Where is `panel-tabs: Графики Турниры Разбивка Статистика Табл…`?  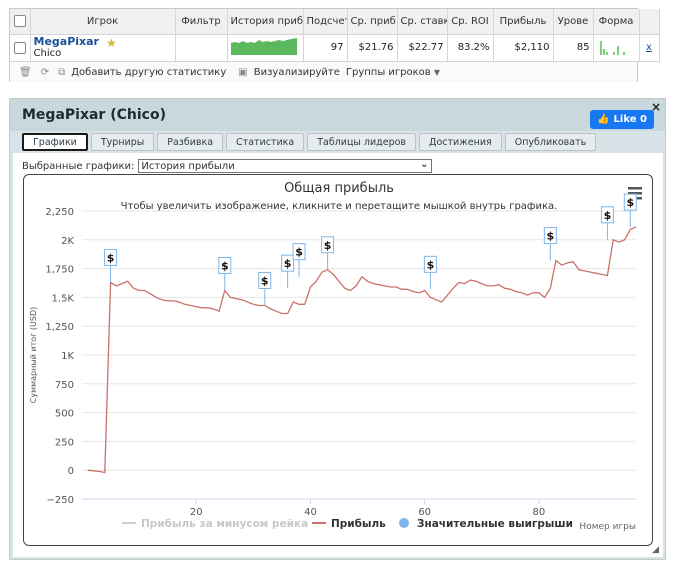 panel-tabs: Графики Турниры Разбивка Статистика Табл… is located at coordinates (310, 143).